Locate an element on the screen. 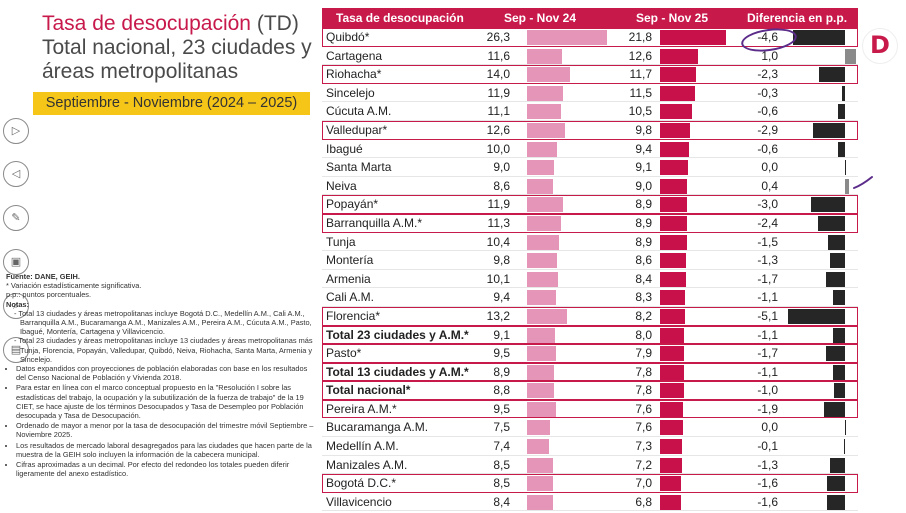 The image size is (906, 513). city-name: Cúcuta A.M. is located at coordinates (359, 111).